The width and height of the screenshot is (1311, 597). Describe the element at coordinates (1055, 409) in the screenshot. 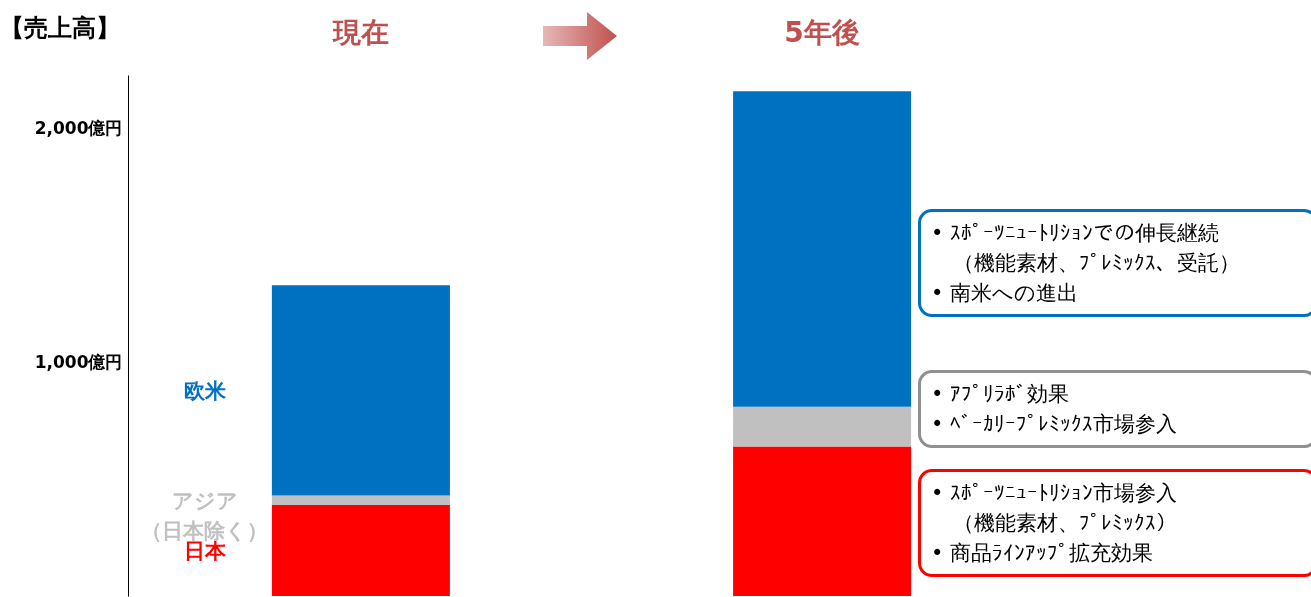

I see `annotation: • ｱﾌﾟﾘﾗﾎﾞ効果 • ﾍﾞｰｶﾘｰﾌﾟﾚﾐｯｸｽ市場参入` at that location.